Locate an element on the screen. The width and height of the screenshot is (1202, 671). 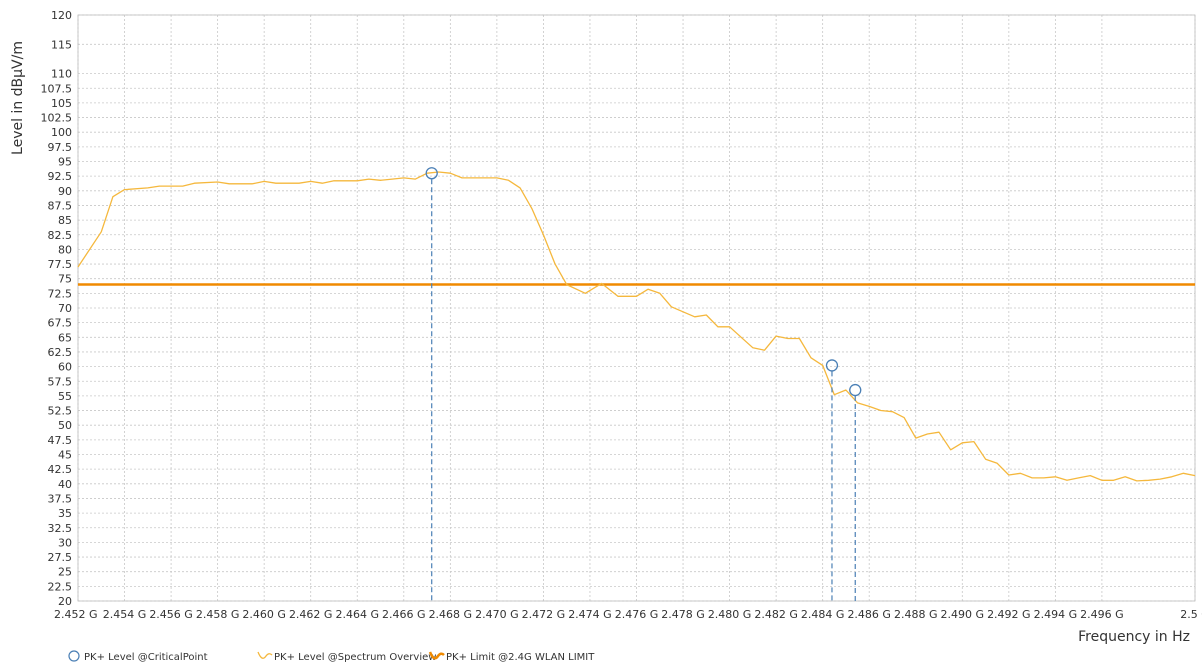
x-tick-label: 2.460 G is located at coordinates (264, 614).